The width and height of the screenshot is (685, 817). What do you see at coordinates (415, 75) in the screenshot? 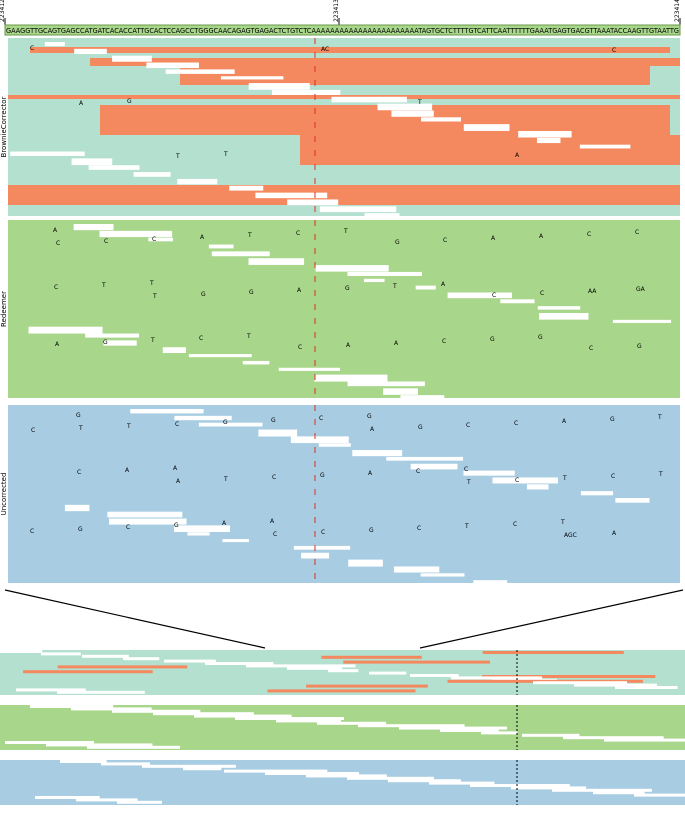
I see `corrected-read` at bounding box center [415, 75].